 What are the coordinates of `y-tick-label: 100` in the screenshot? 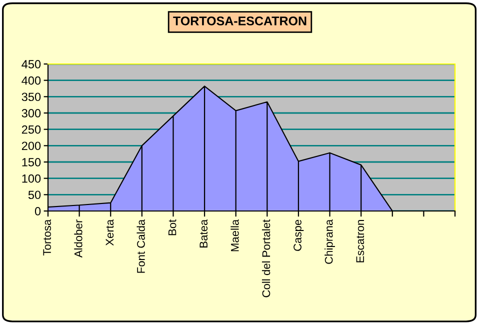 It's located at (31, 178).